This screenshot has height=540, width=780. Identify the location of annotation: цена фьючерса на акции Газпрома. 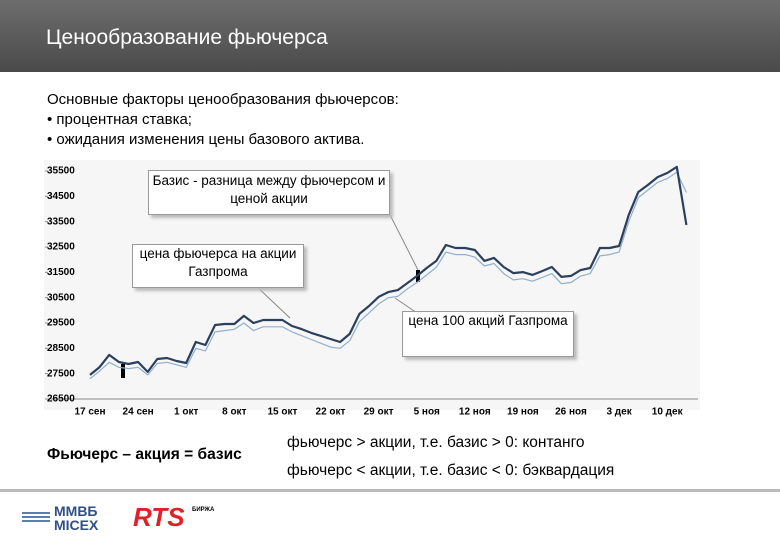
(218, 266).